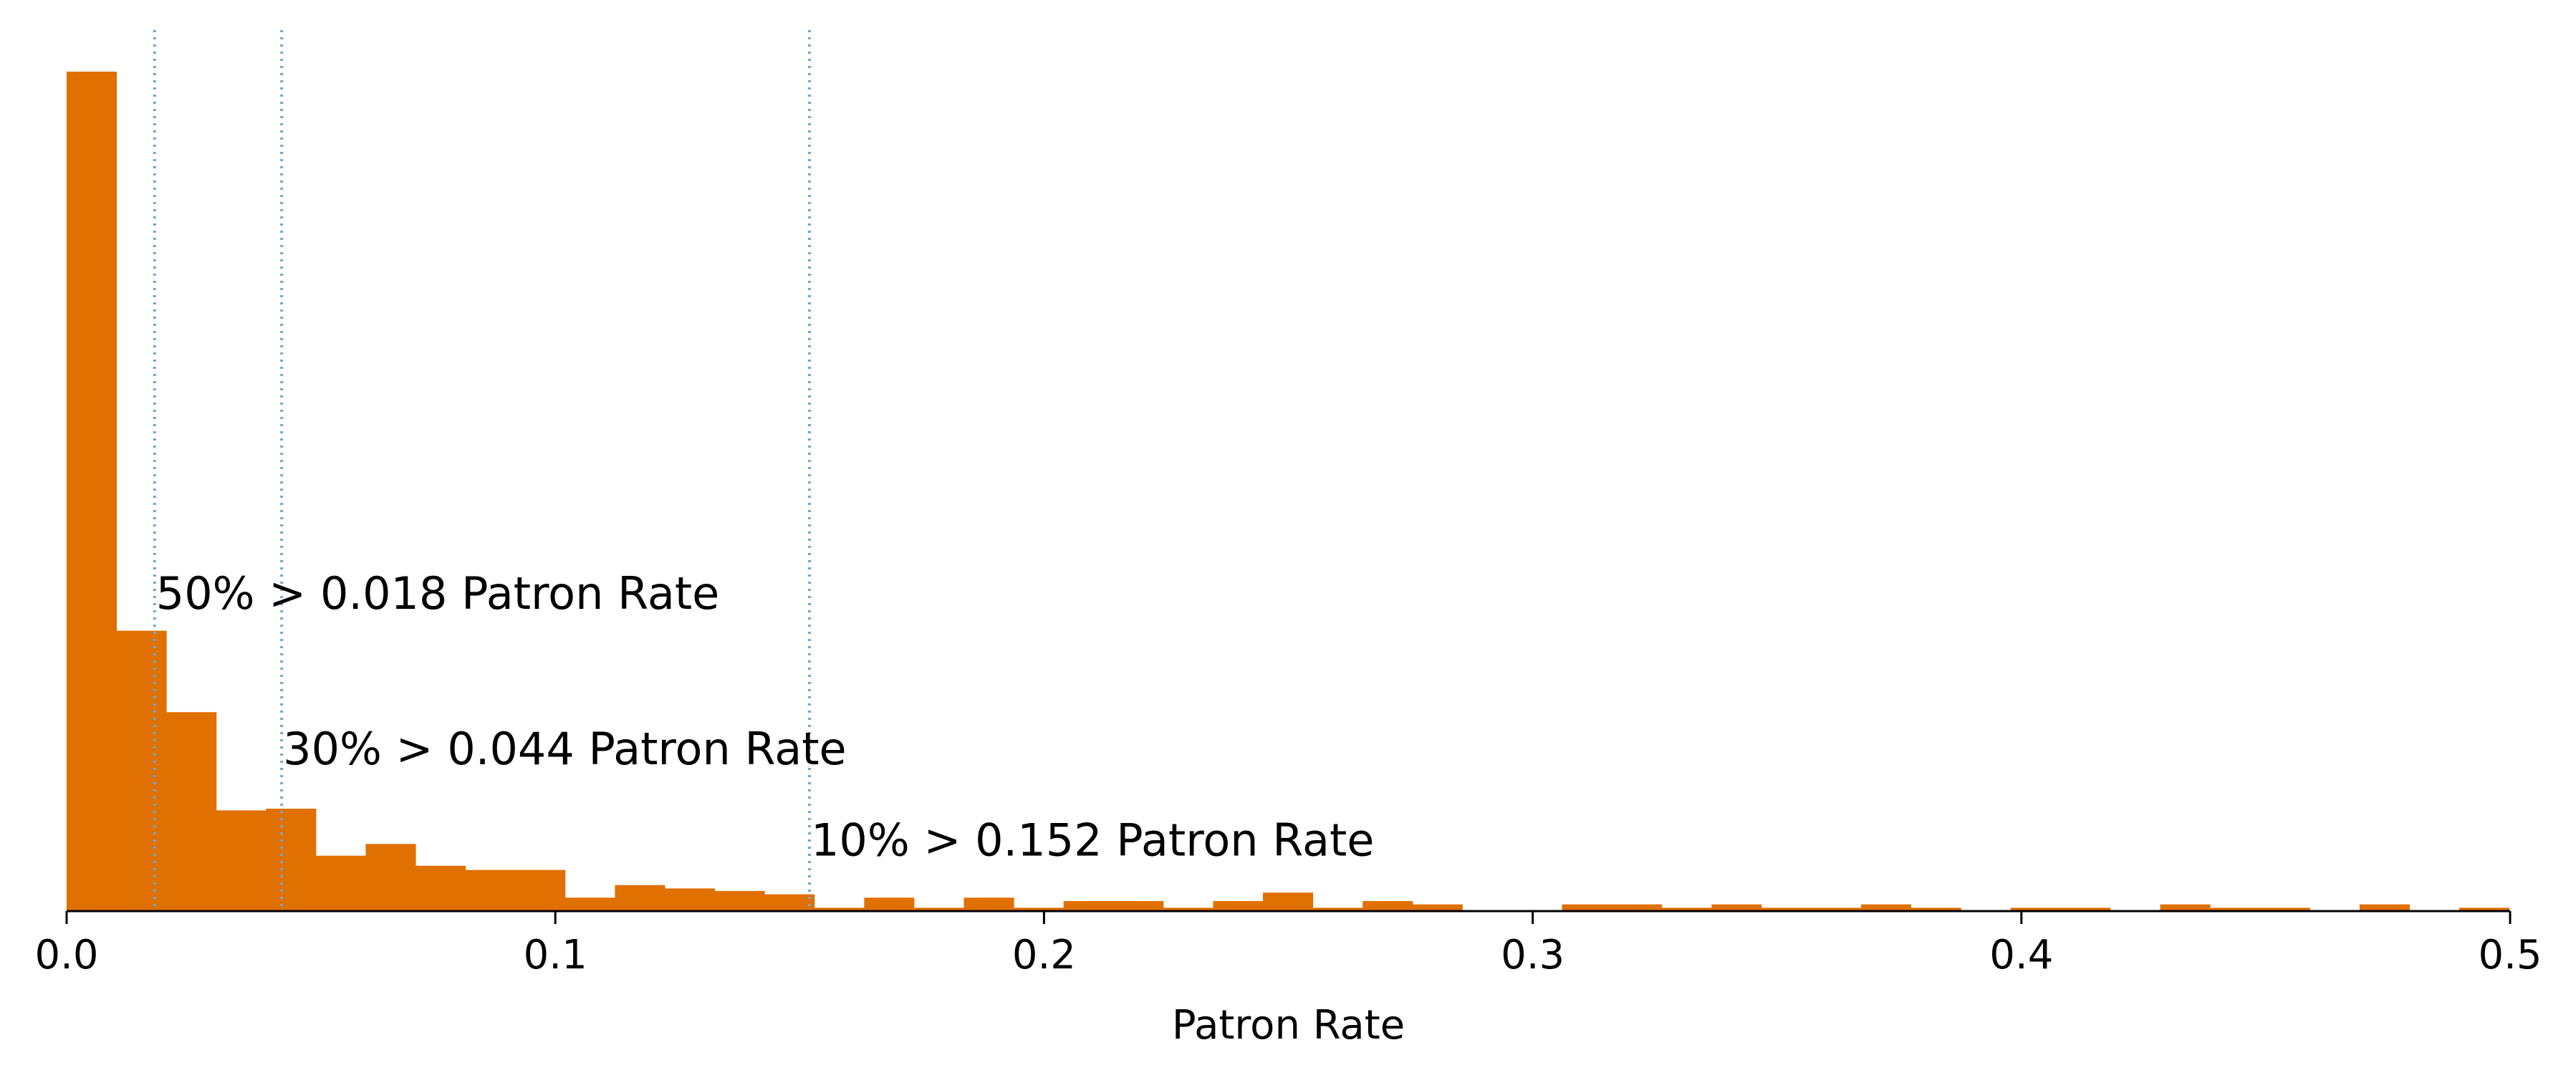 Image resolution: width=2576 pixels, height=1078 pixels. Describe the element at coordinates (2510, 955) in the screenshot. I see `x-tick-label: 0.5` at that location.